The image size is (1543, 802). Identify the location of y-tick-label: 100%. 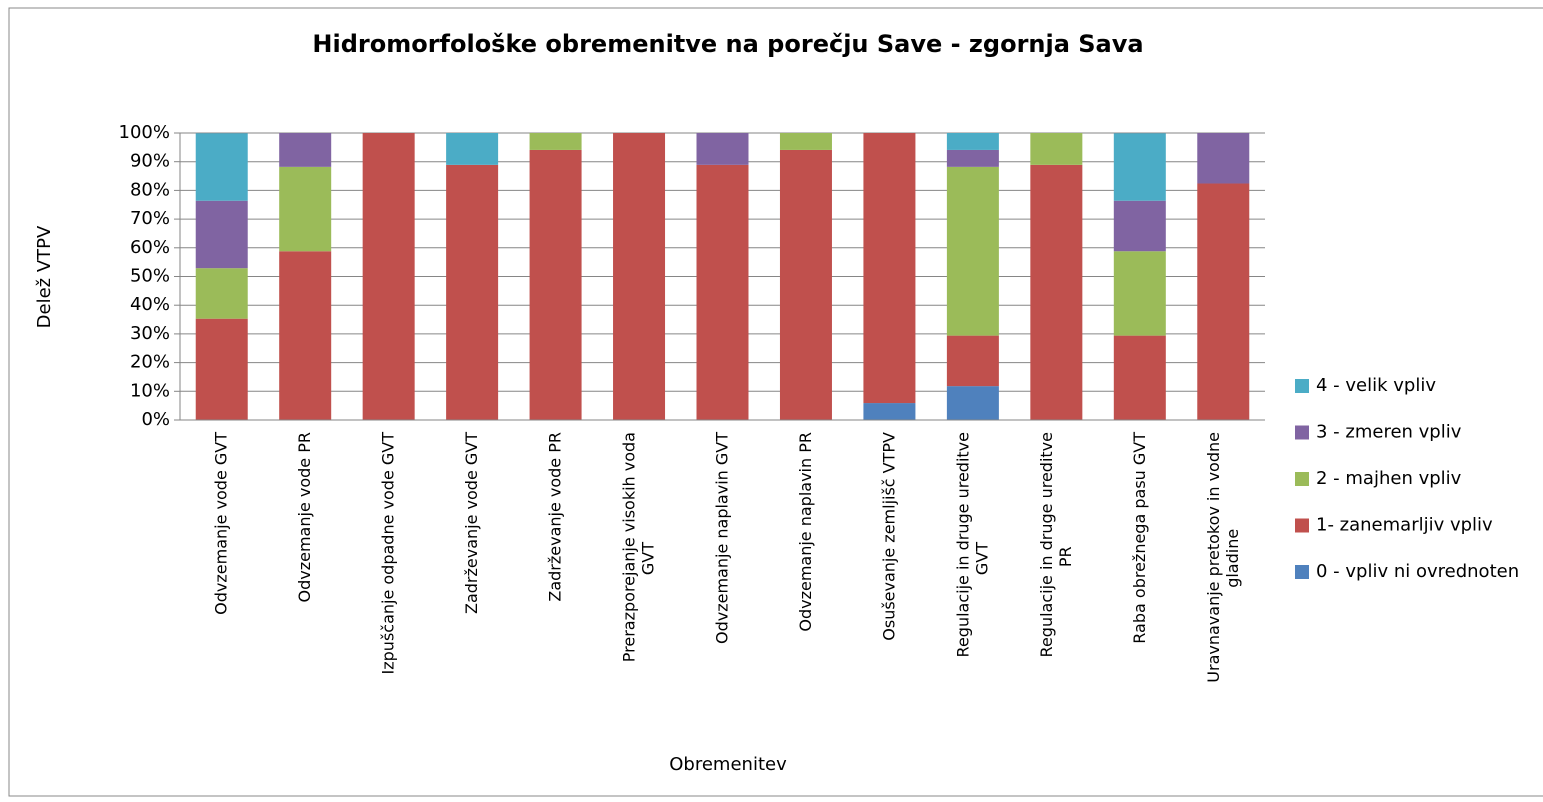
(144, 132).